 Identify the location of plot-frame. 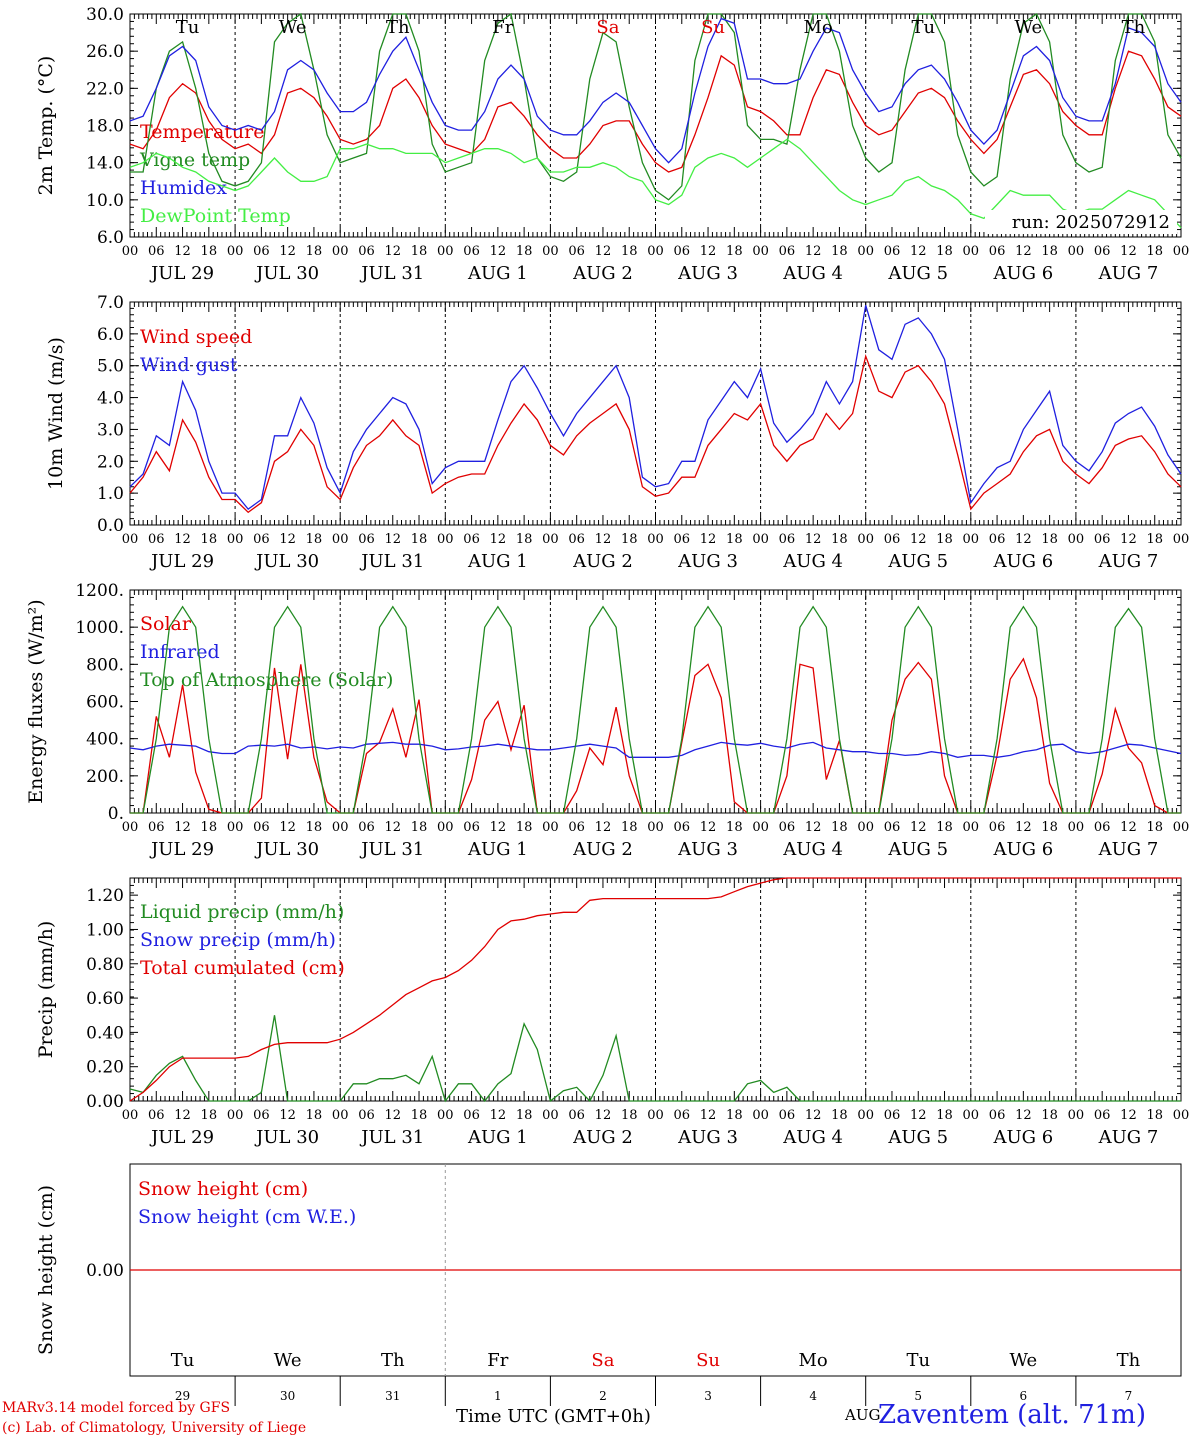
(655, 701).